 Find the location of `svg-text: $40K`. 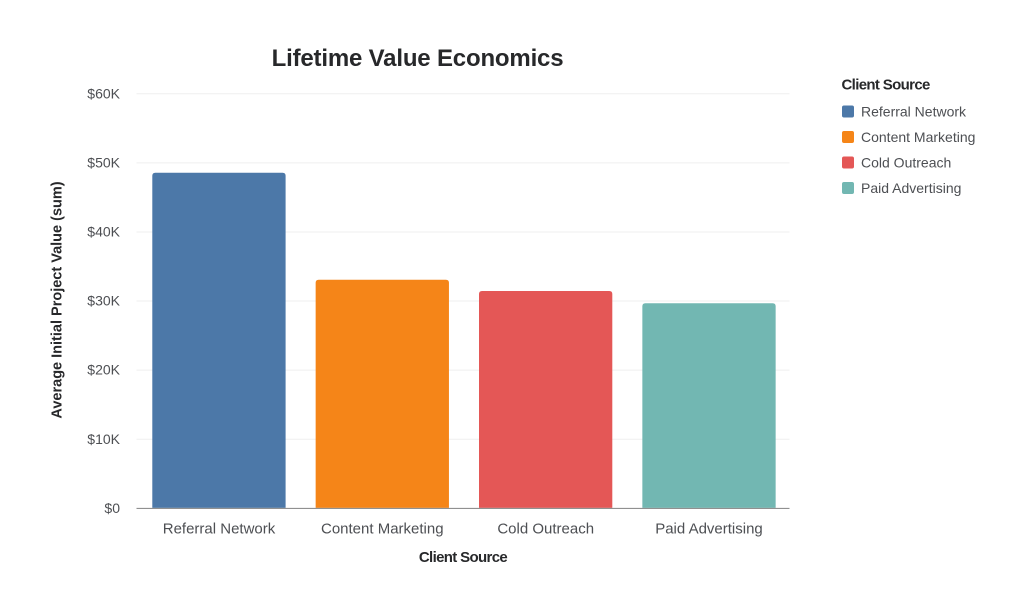

svg-text: $40K is located at coordinates (103, 232).